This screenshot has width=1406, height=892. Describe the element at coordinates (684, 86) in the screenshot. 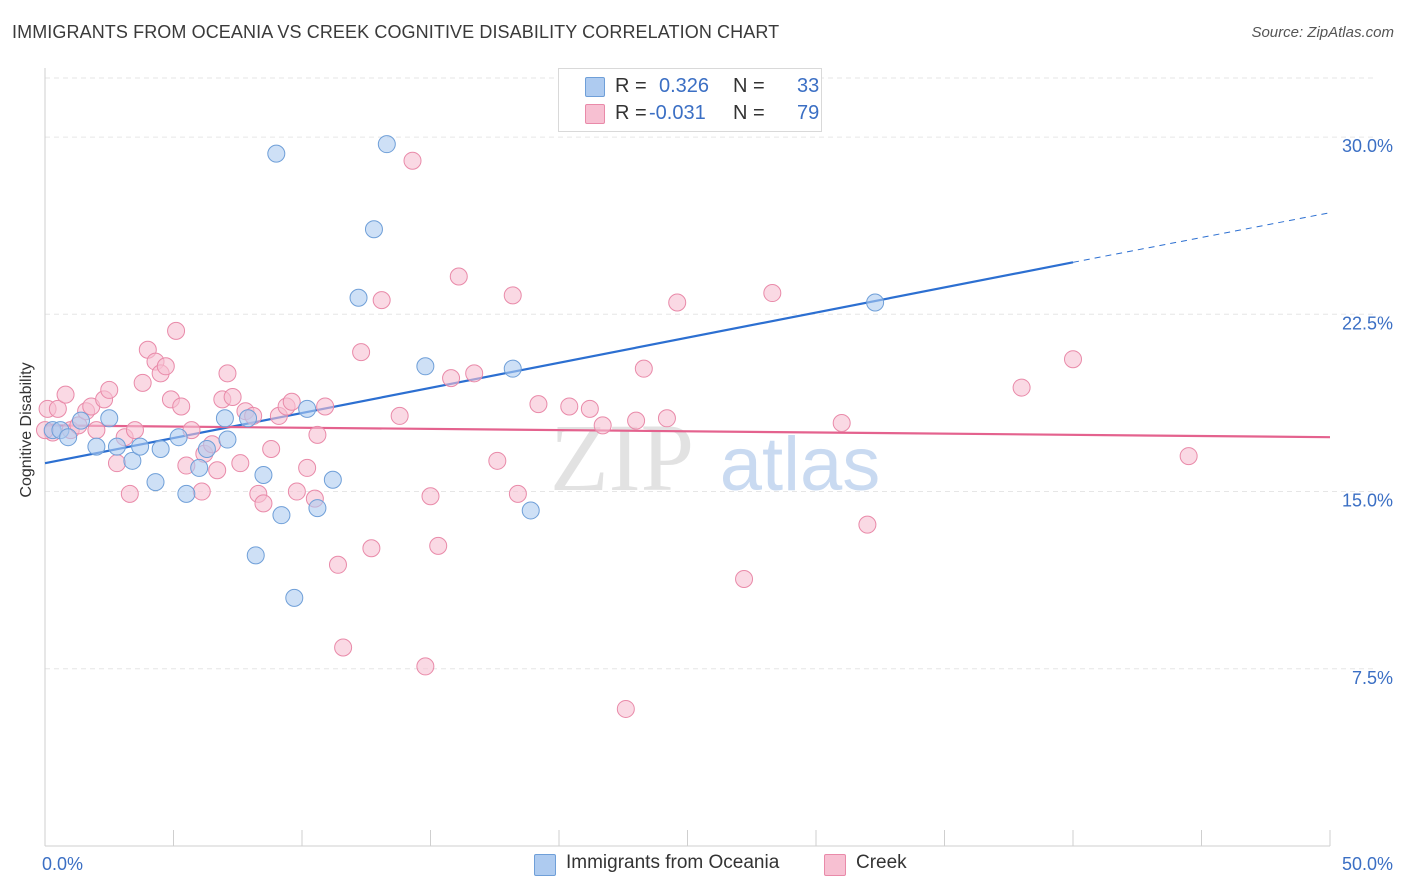

I see `legend-r-value: 0.326` at that location.